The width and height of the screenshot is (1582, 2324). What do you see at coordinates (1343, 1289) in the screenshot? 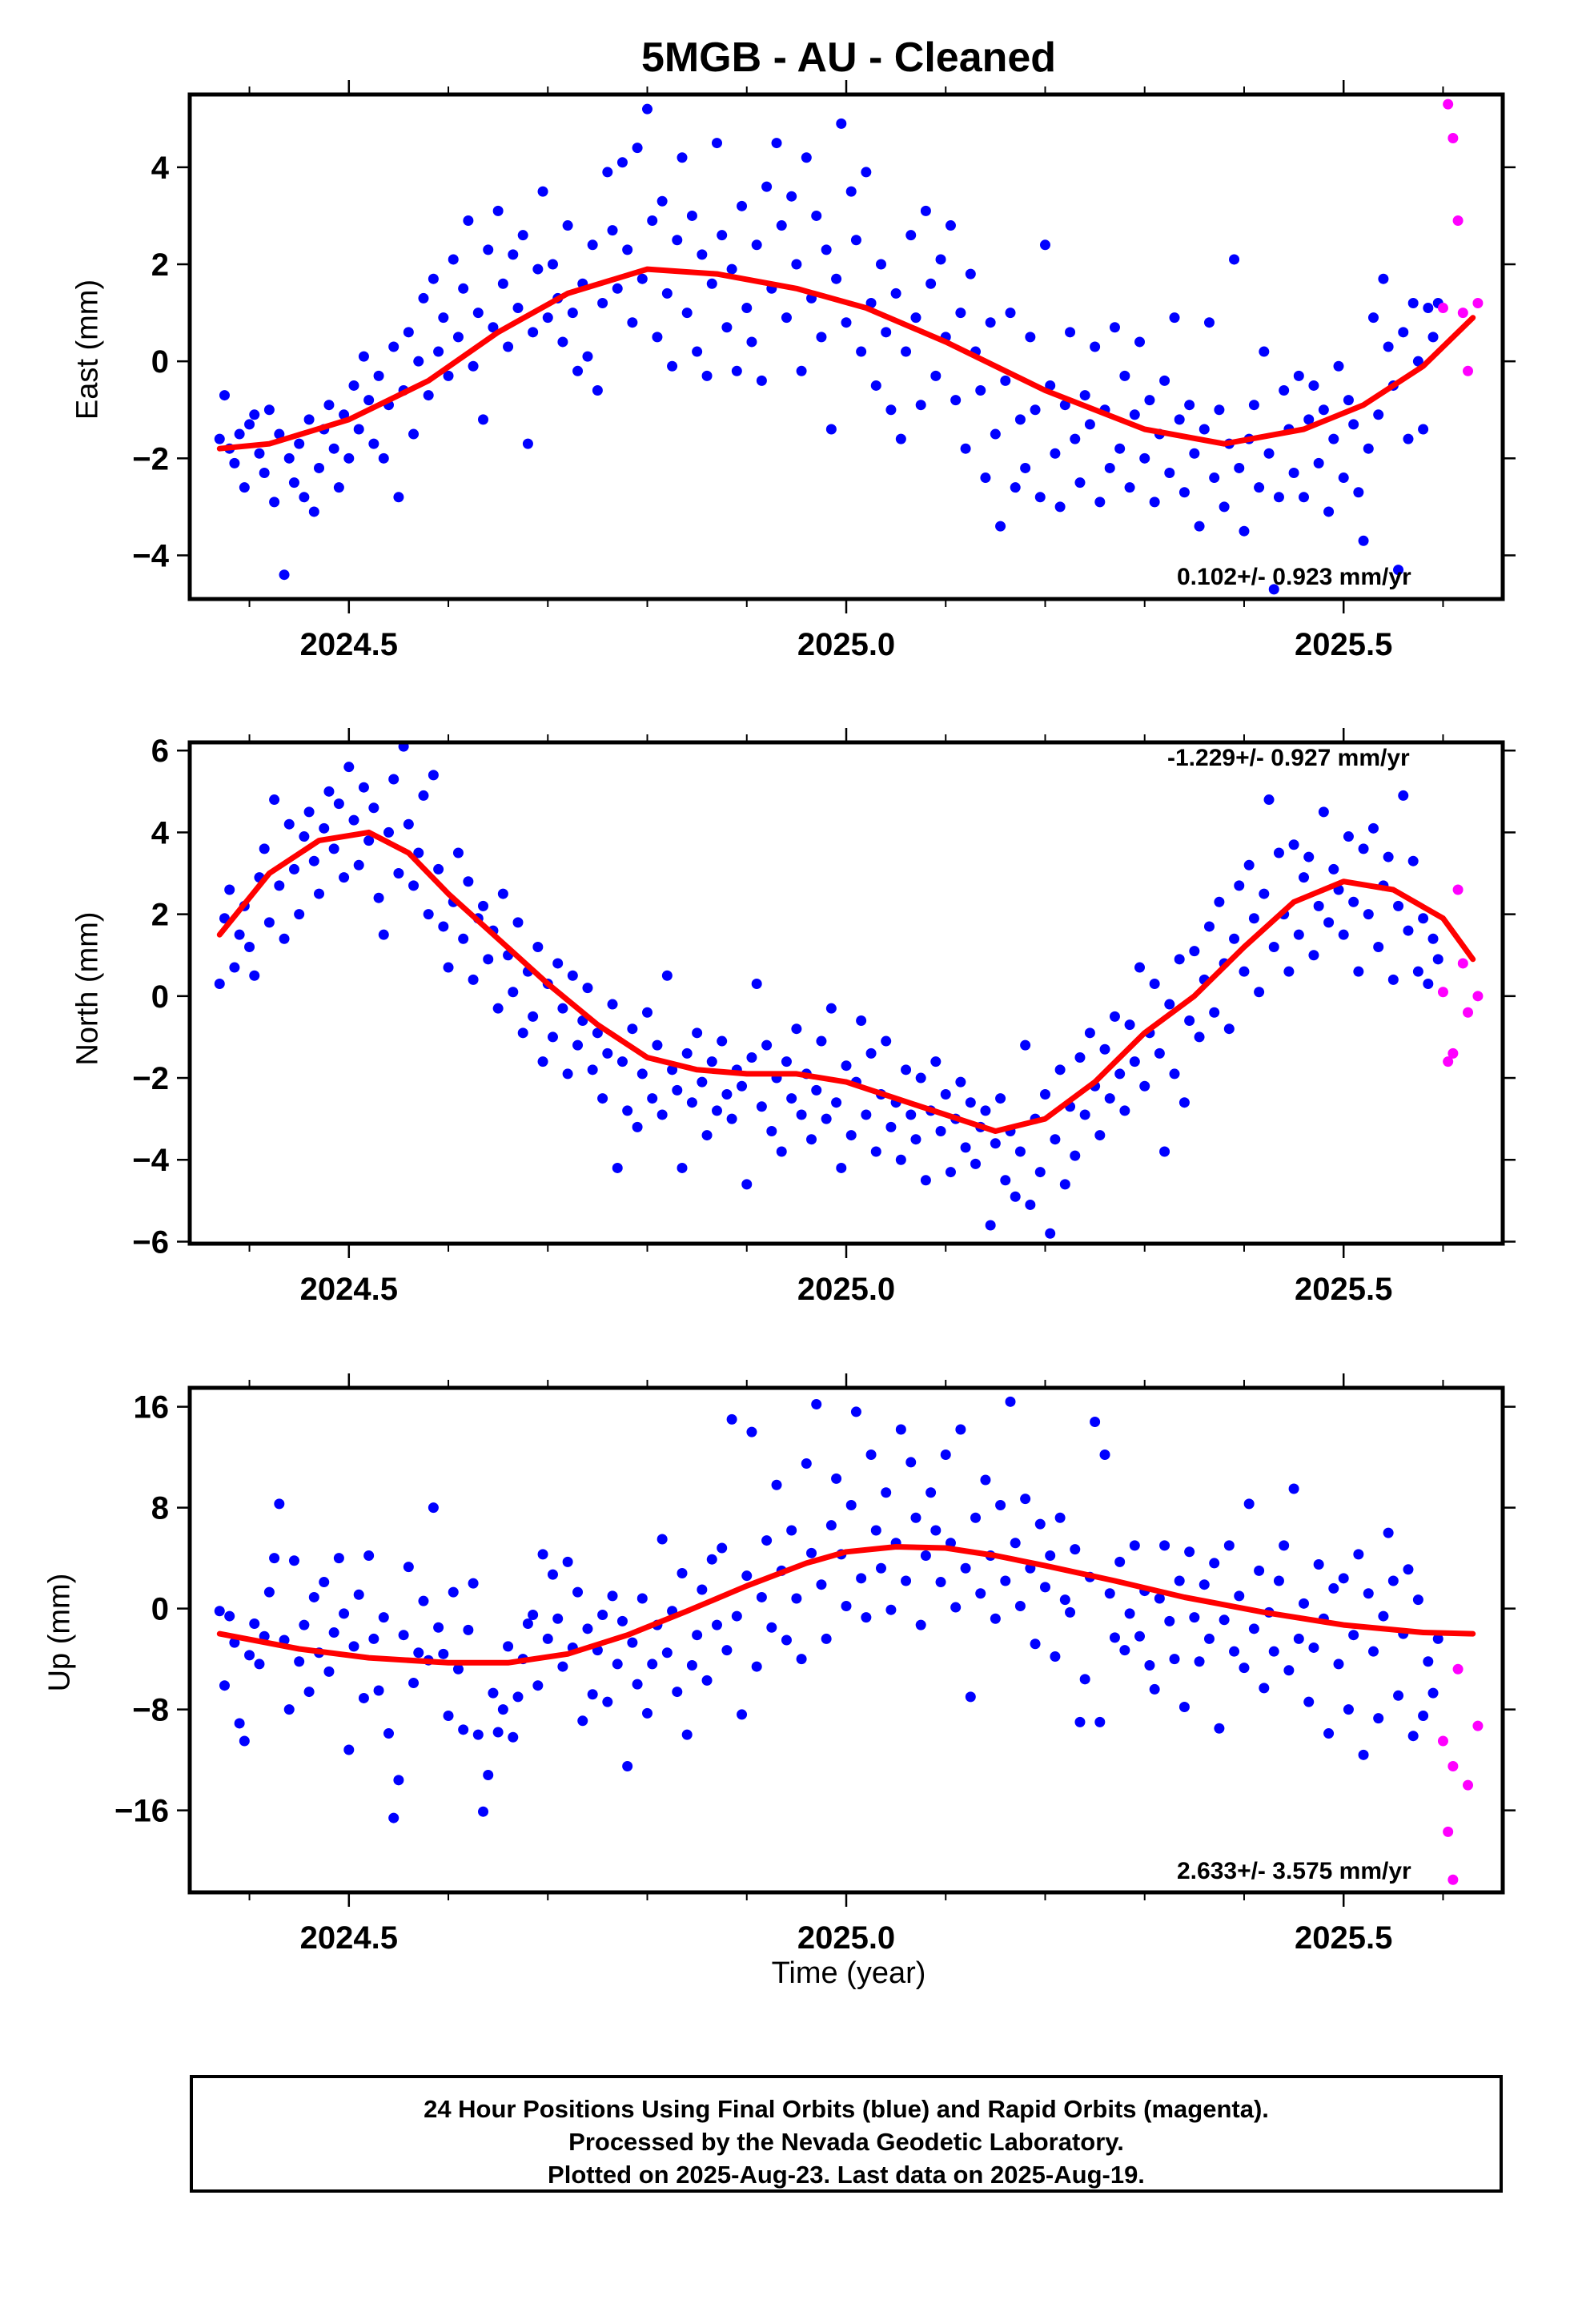
I see `x-tick-label: 2025.5` at bounding box center [1343, 1289].